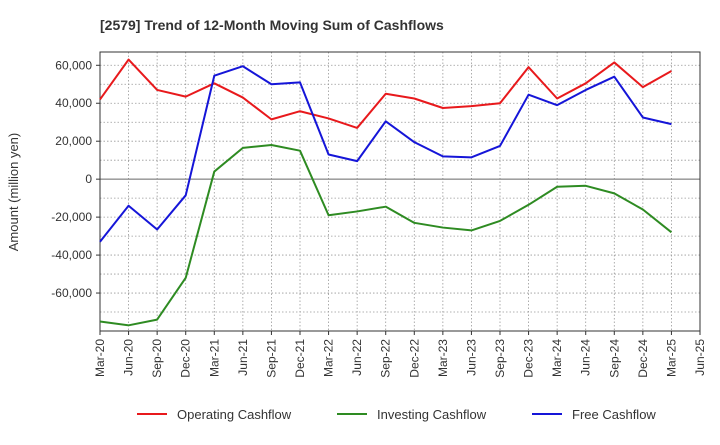 This screenshot has width=720, height=445. What do you see at coordinates (100, 358) in the screenshot?
I see `x-tick-label: Mar-20` at bounding box center [100, 358].